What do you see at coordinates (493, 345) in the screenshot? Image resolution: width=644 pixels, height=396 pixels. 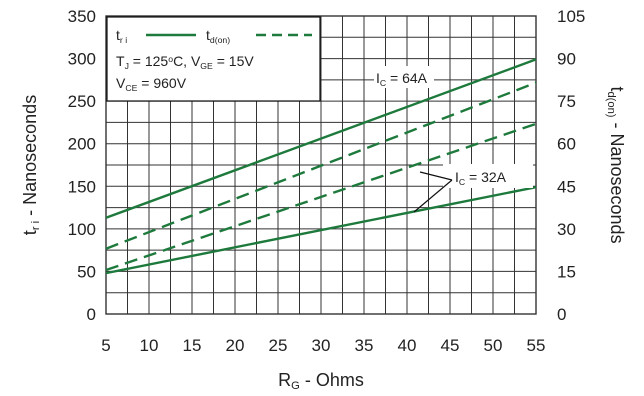 I see `x-tick-label: 50` at bounding box center [493, 345].